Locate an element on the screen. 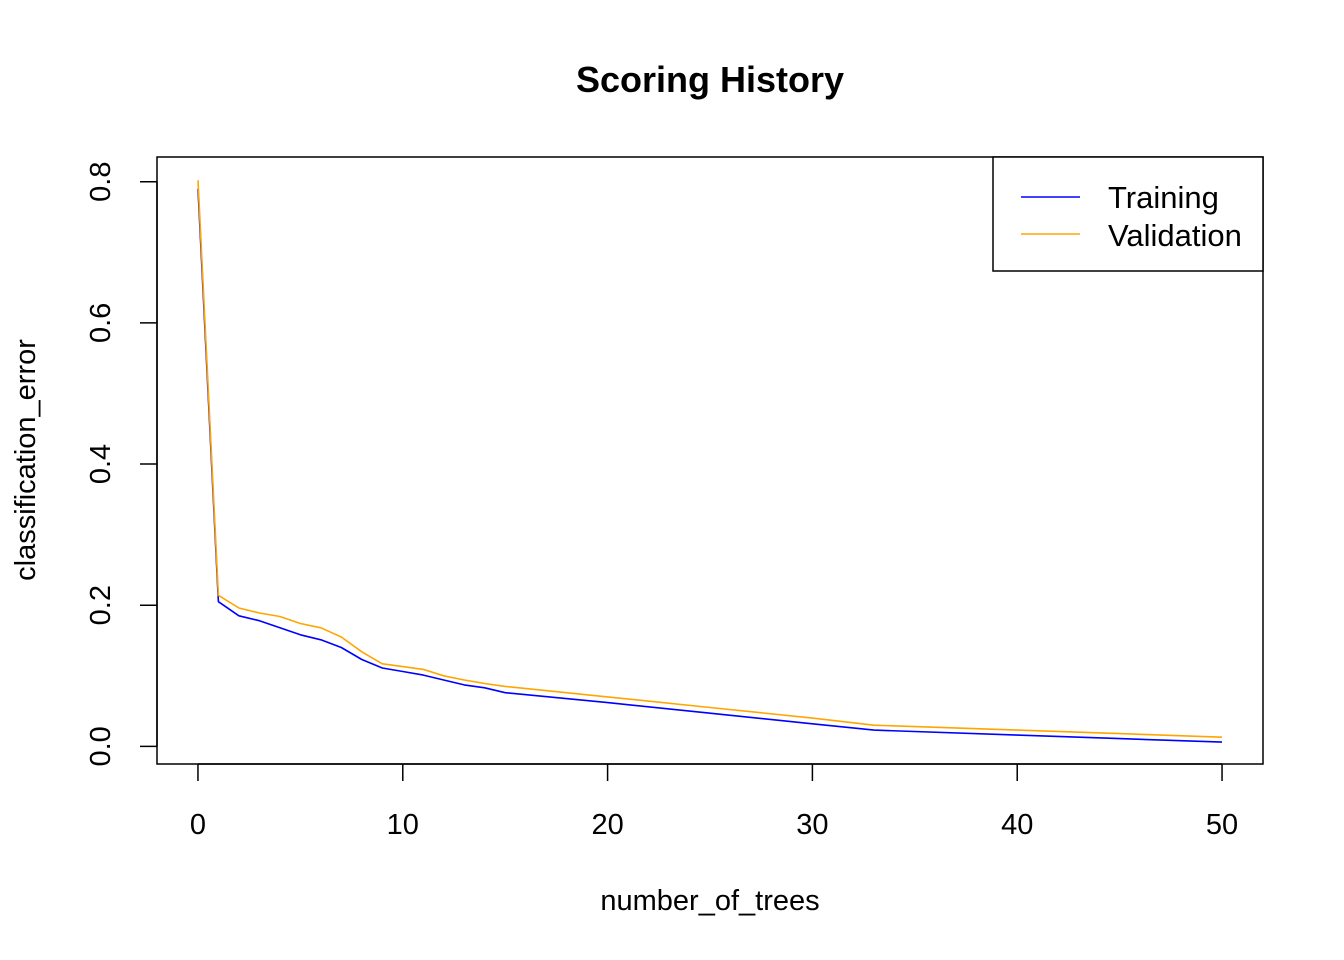 The width and height of the screenshot is (1344, 960). legend-label-training: Training is located at coordinates (1163, 197).